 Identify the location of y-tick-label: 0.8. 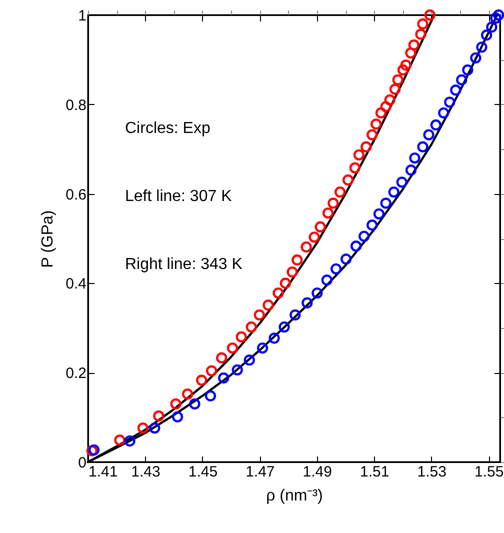
(76, 105).